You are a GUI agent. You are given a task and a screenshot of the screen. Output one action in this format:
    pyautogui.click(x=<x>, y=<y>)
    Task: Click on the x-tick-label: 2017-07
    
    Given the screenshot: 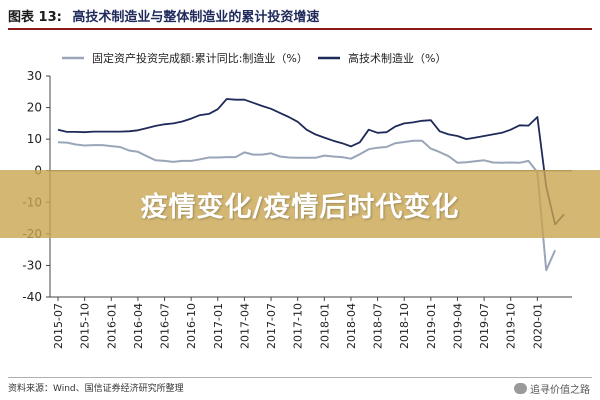 What is the action you would take?
    pyautogui.click(x=271, y=326)
    